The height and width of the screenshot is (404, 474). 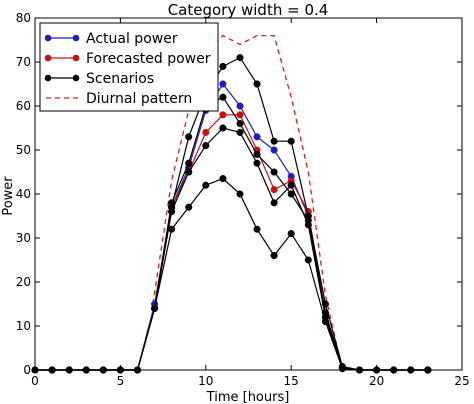 I want to click on x-tick-label: 15, so click(x=291, y=381).